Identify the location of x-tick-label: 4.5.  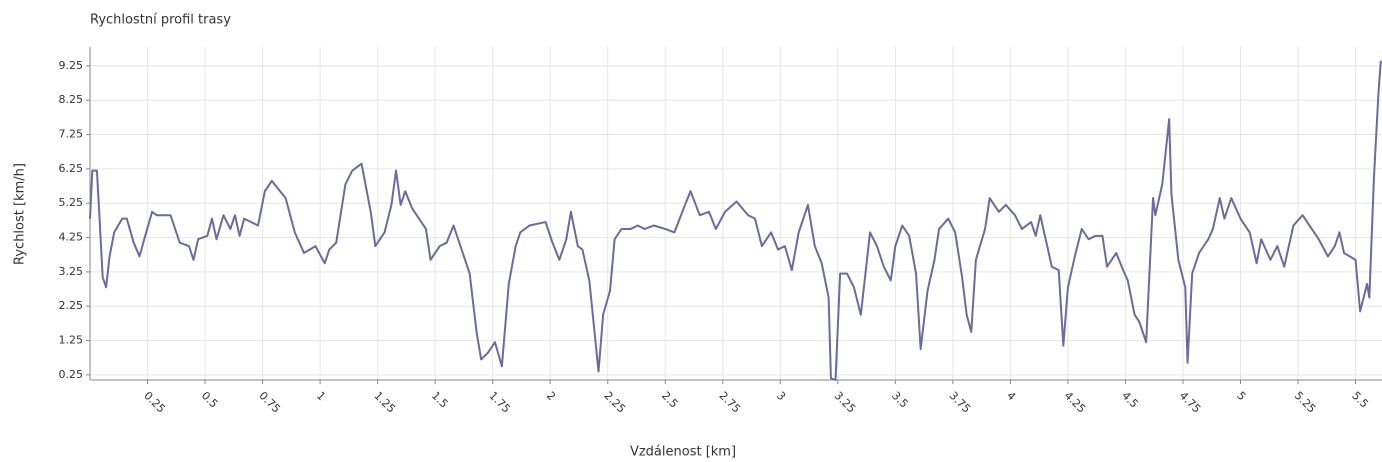
(1130, 400).